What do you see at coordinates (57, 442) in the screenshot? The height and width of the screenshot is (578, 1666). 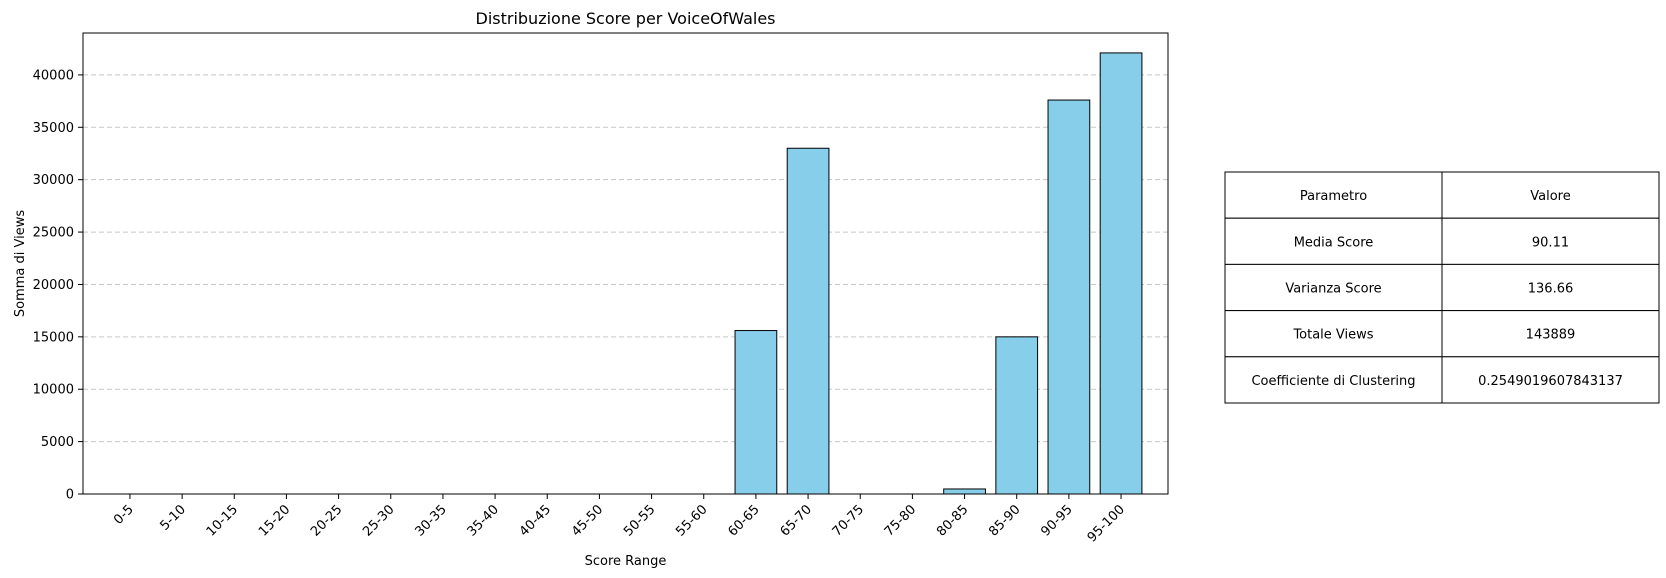 I see `y-tick-label: 5000` at bounding box center [57, 442].